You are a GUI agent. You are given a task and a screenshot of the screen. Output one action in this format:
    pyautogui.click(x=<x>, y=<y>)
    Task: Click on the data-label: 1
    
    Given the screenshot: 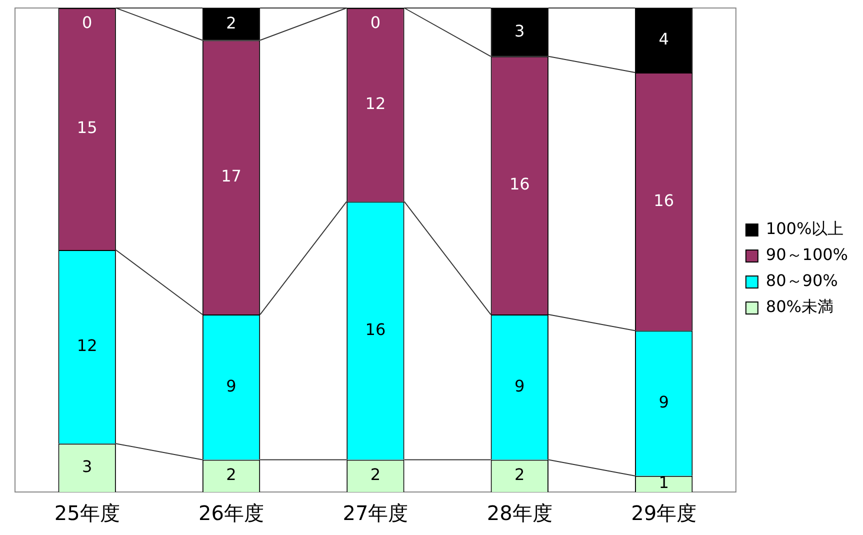 What is the action you would take?
    pyautogui.click(x=663, y=482)
    